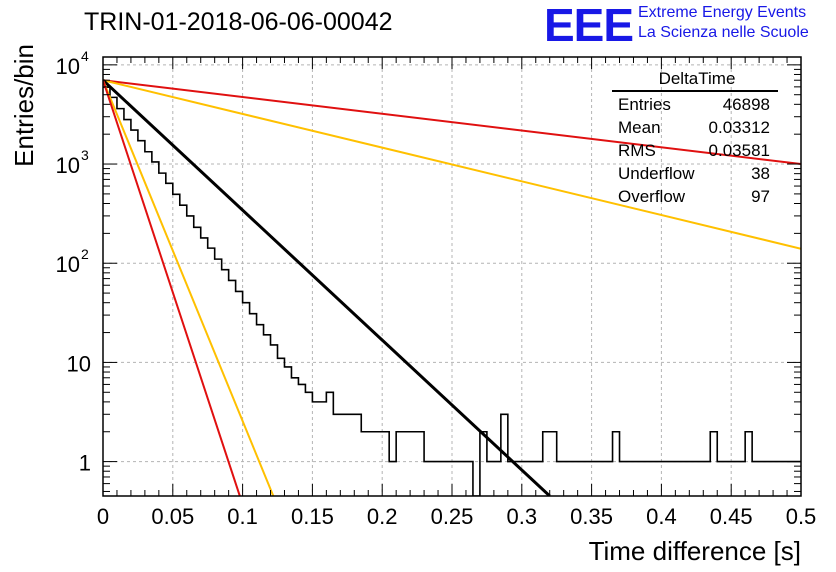 The height and width of the screenshot is (572, 836). I want to click on stats-label: RMS, so click(637, 150).